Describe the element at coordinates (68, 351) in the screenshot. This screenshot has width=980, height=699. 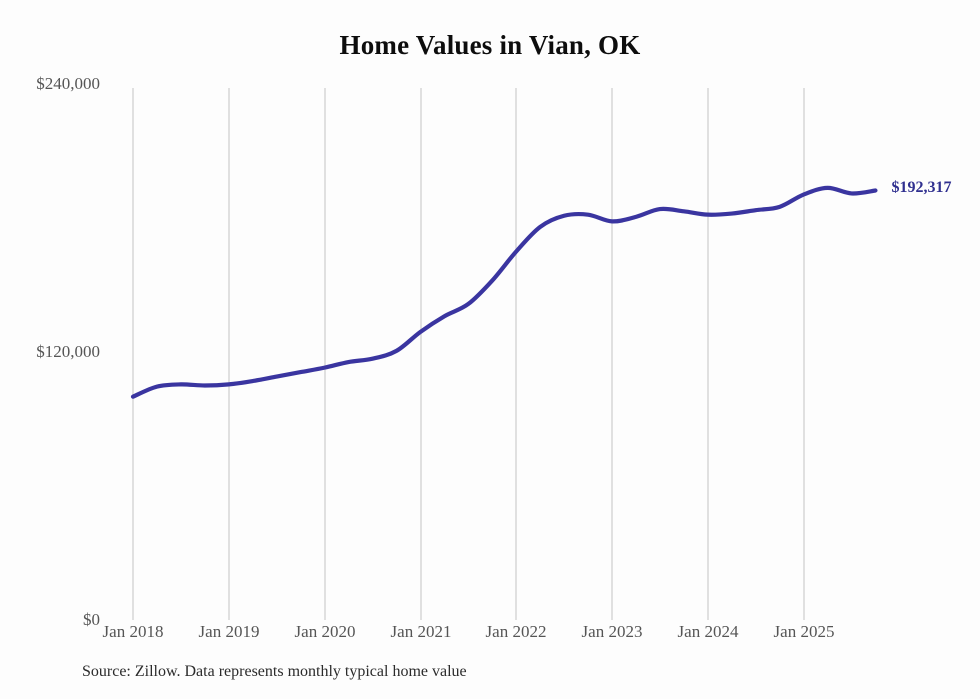
I see `y-axis-tick-120000: $120,000` at that location.